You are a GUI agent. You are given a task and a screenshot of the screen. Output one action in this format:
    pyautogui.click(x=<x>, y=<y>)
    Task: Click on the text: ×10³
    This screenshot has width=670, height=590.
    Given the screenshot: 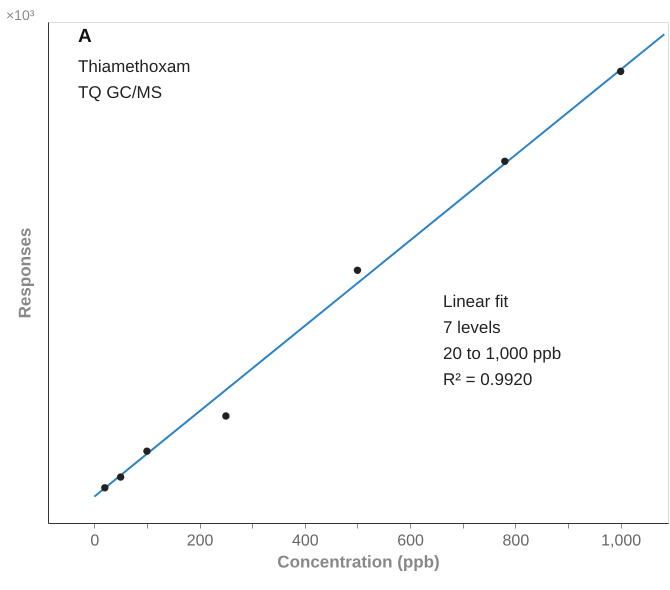 What is the action you would take?
    pyautogui.click(x=20, y=15)
    